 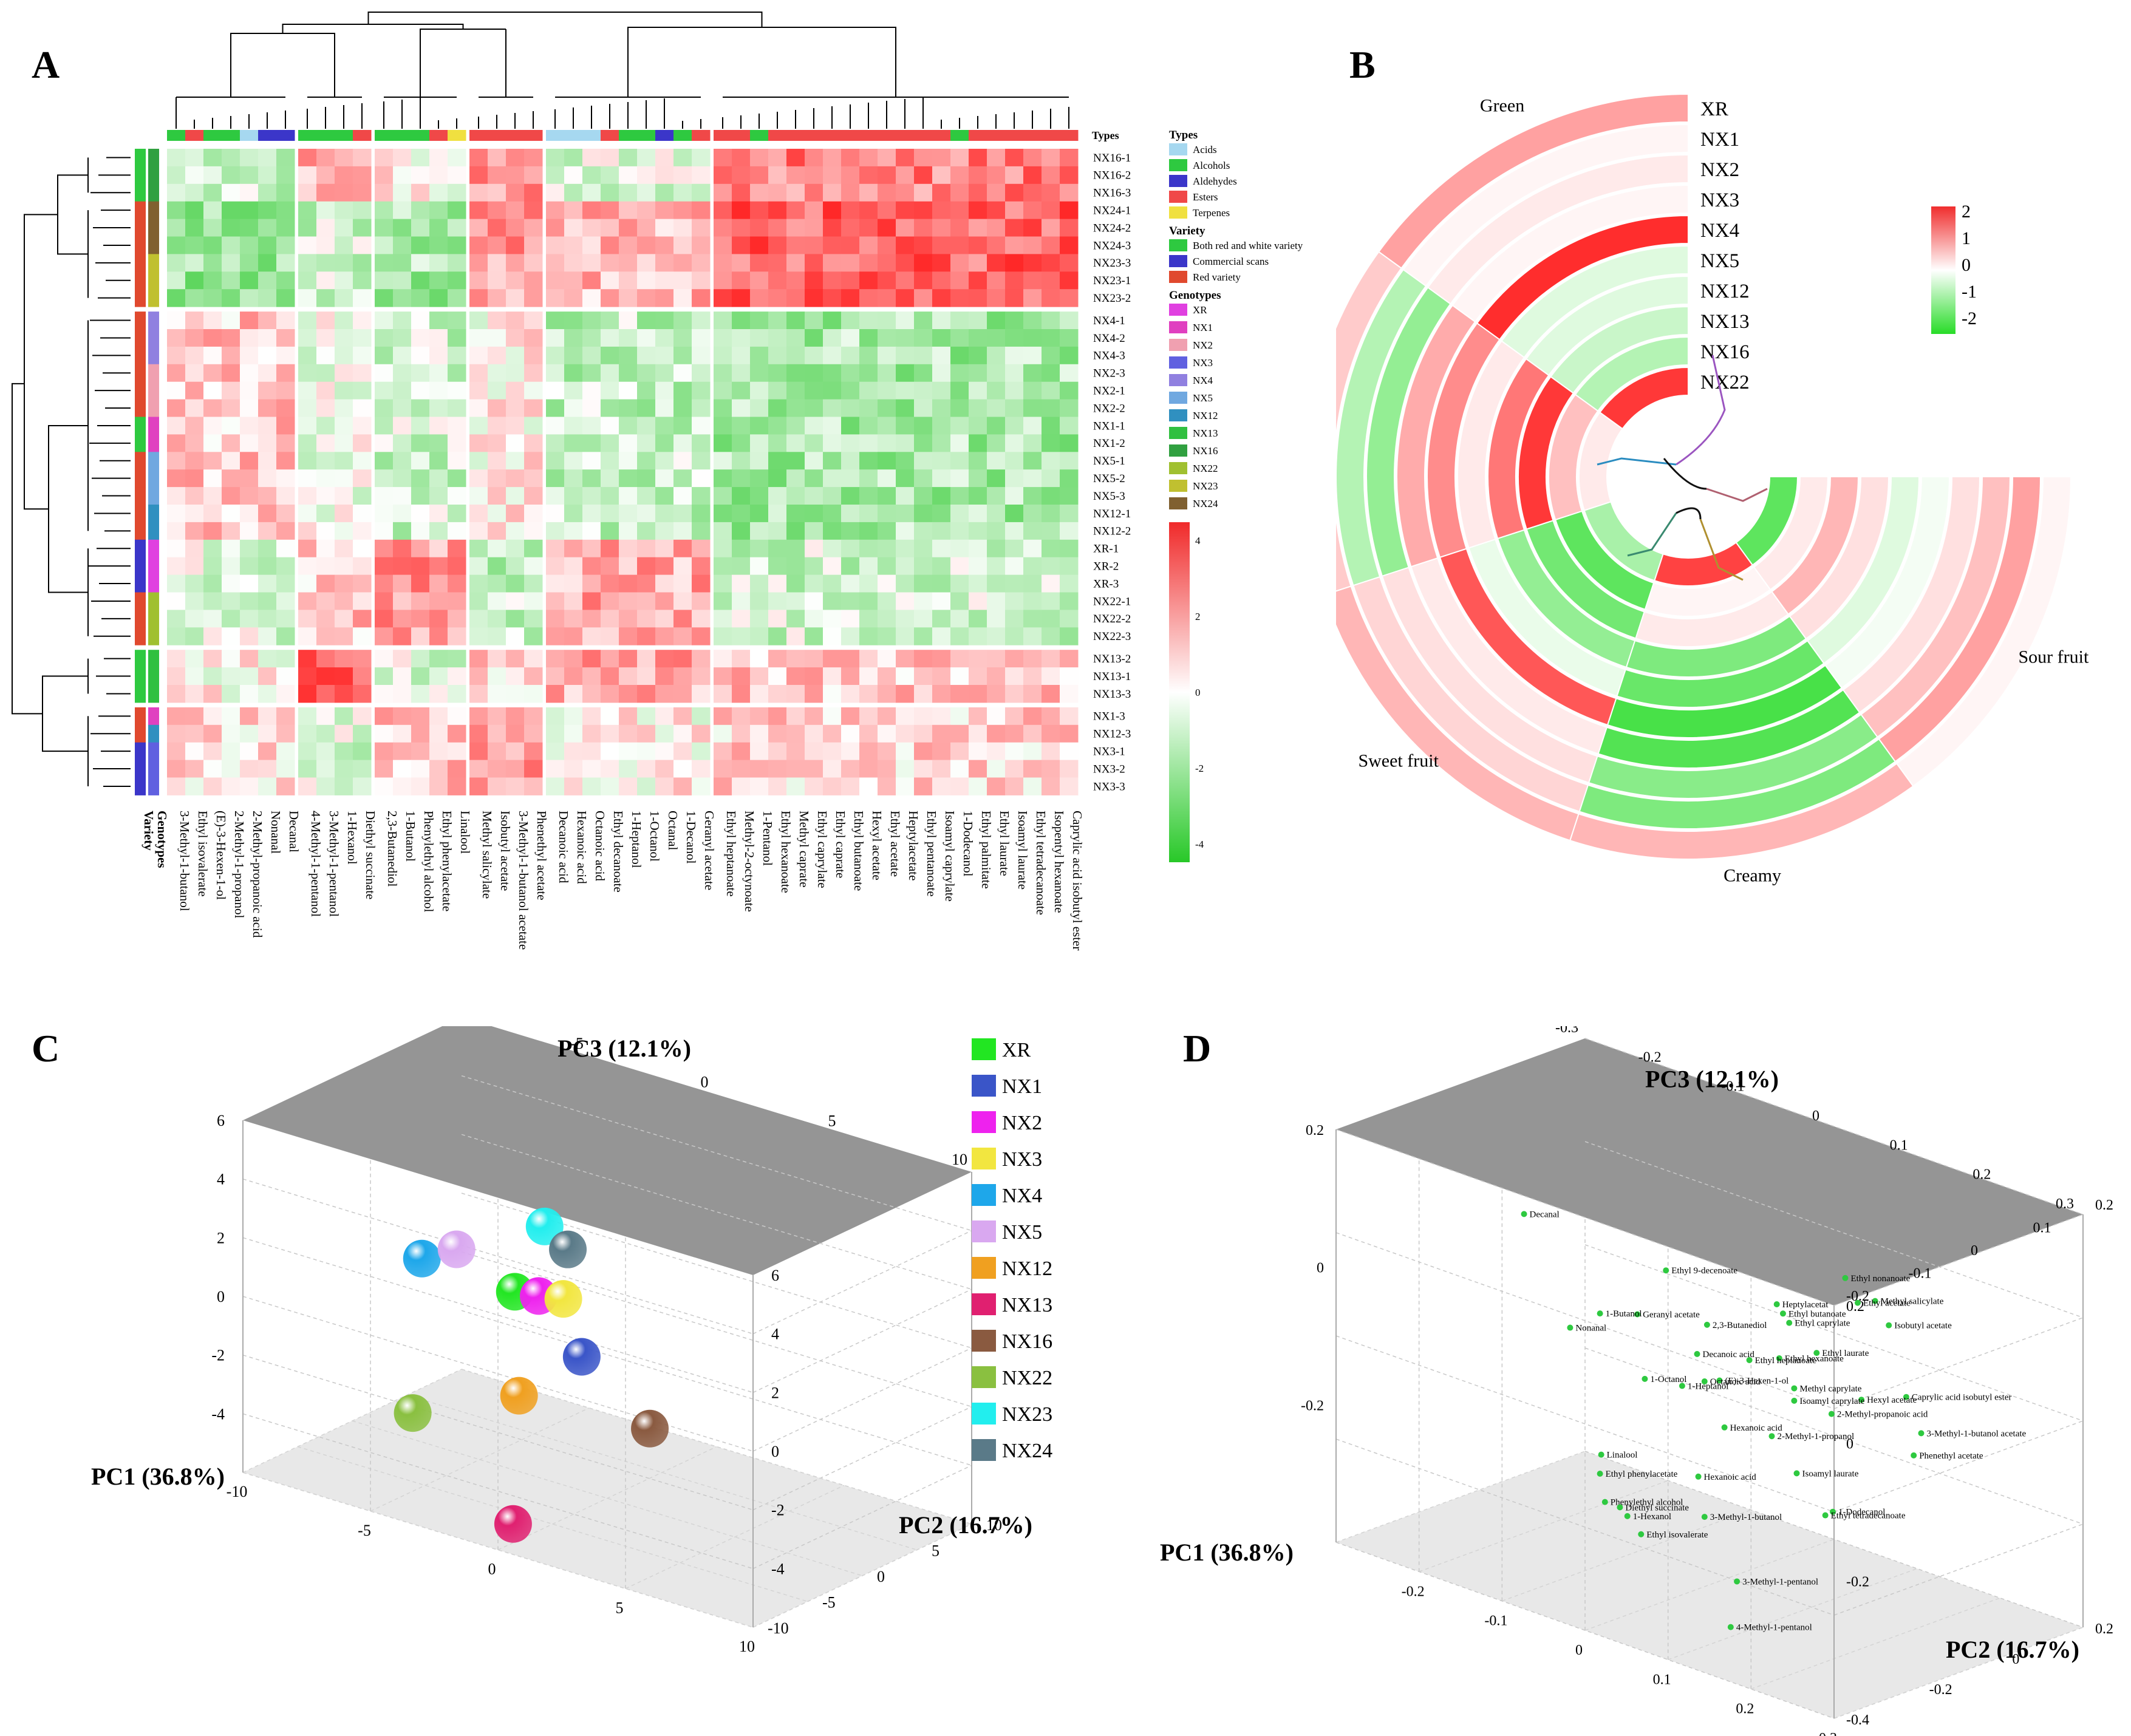 What do you see at coordinates (1112, 280) in the screenshot?
I see `row-label: NX23-1` at bounding box center [1112, 280].